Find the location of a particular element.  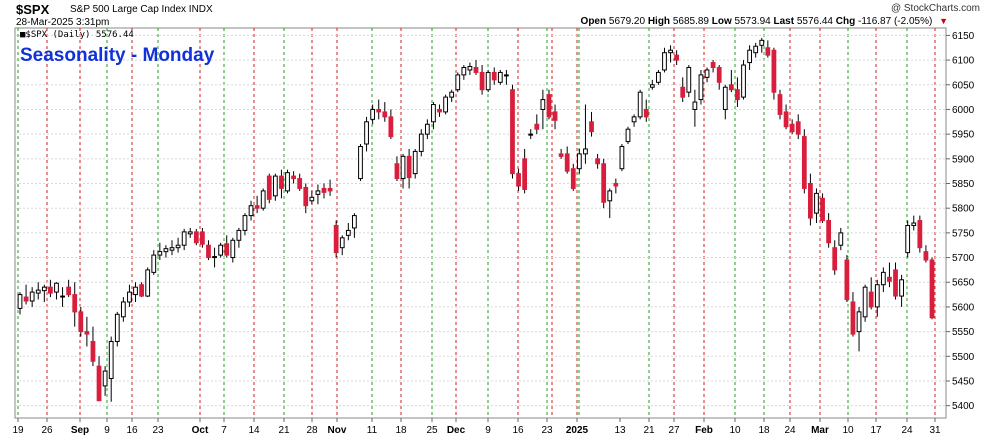

y-tick-label: 6150 is located at coordinates (963, 36).